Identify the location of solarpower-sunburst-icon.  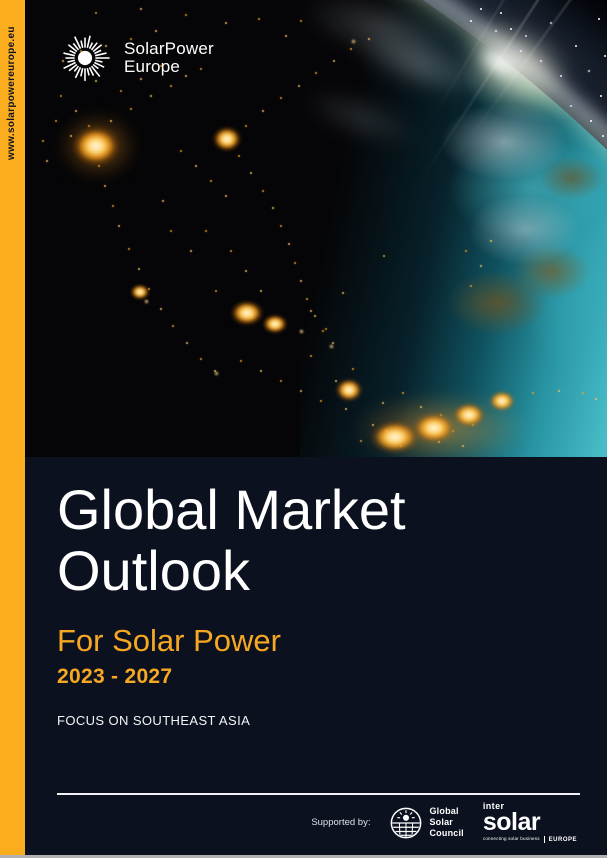
(86, 58).